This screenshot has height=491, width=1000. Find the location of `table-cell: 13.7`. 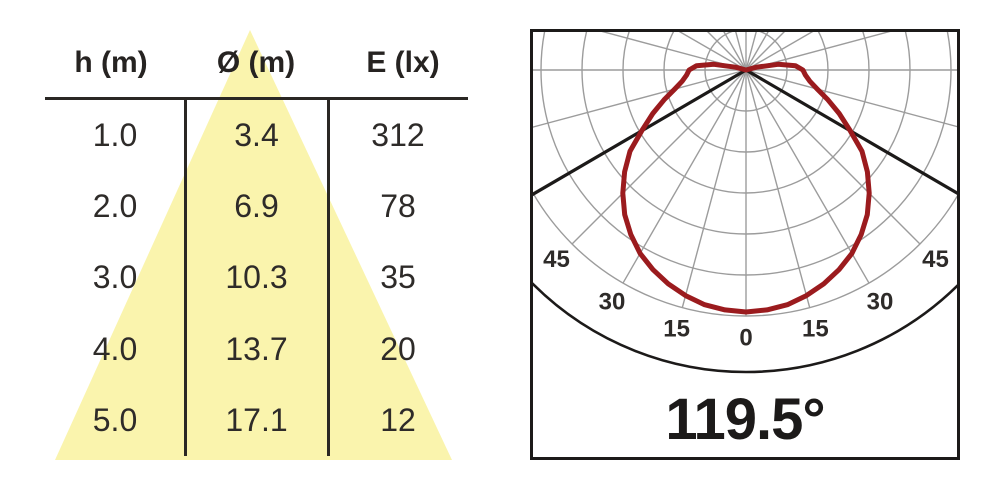

table-cell: 13.7 is located at coordinates (256, 348).